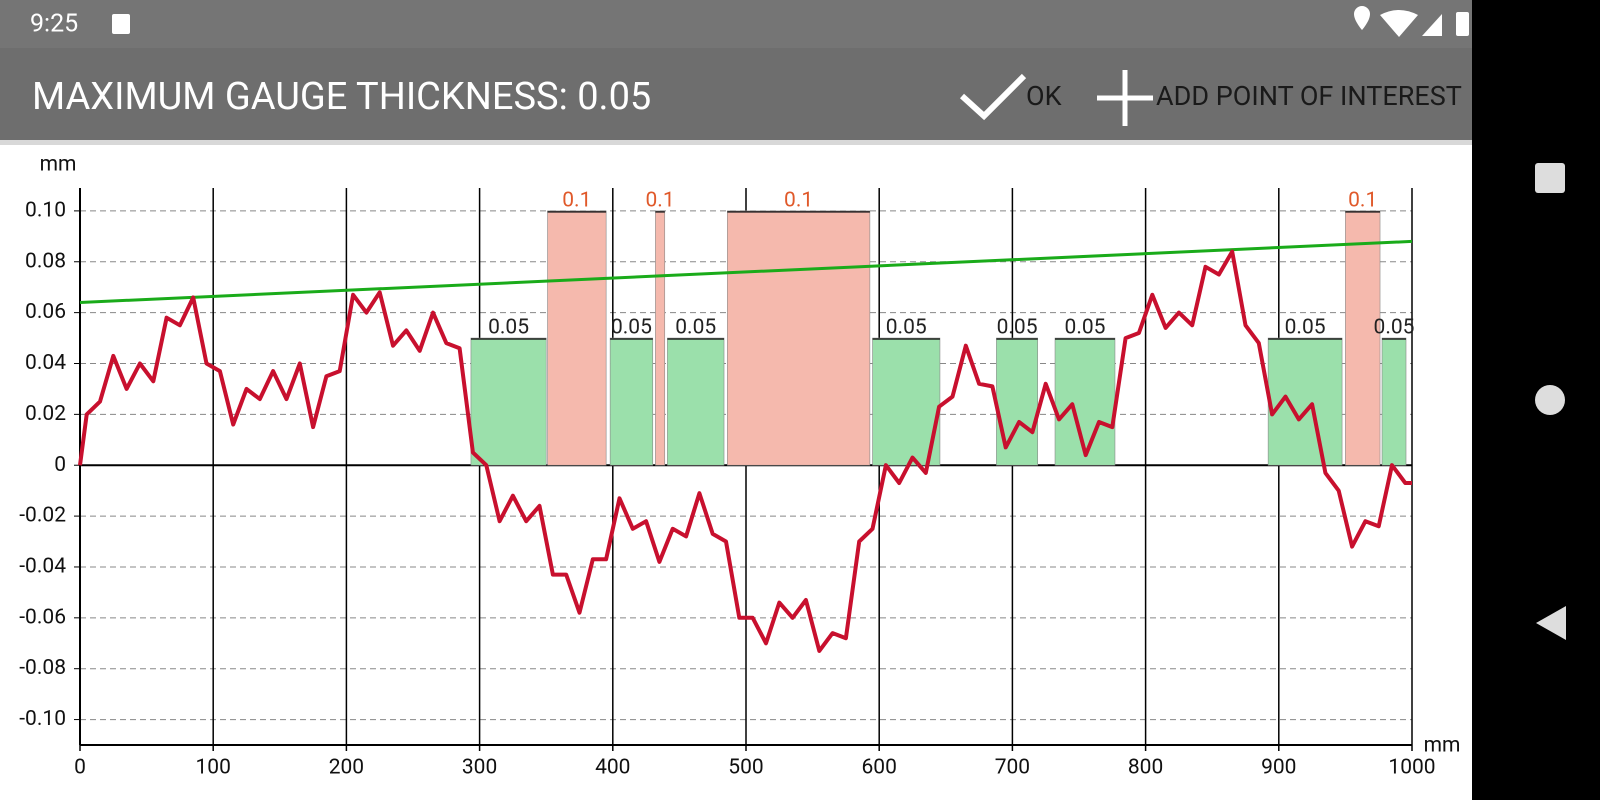 Image resolution: width=1600 pixels, height=804 pixels. Describe the element at coordinates (1012, 768) in the screenshot. I see `x-tick-label: 700` at that location.